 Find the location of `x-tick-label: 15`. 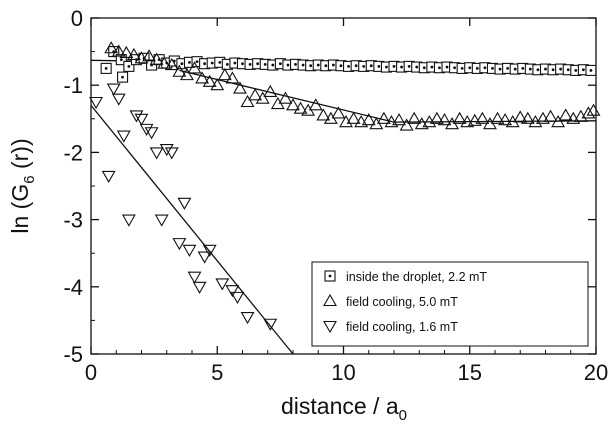

x-tick-label: 15 is located at coordinates (470, 372).